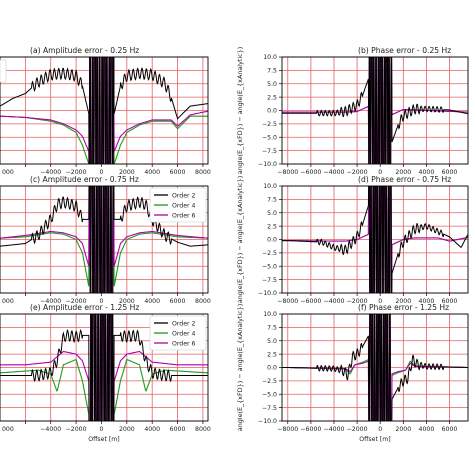  What do you see at coordinates (184, 333) in the screenshot?
I see `legend-label-order4: Order 4` at bounding box center [184, 333].